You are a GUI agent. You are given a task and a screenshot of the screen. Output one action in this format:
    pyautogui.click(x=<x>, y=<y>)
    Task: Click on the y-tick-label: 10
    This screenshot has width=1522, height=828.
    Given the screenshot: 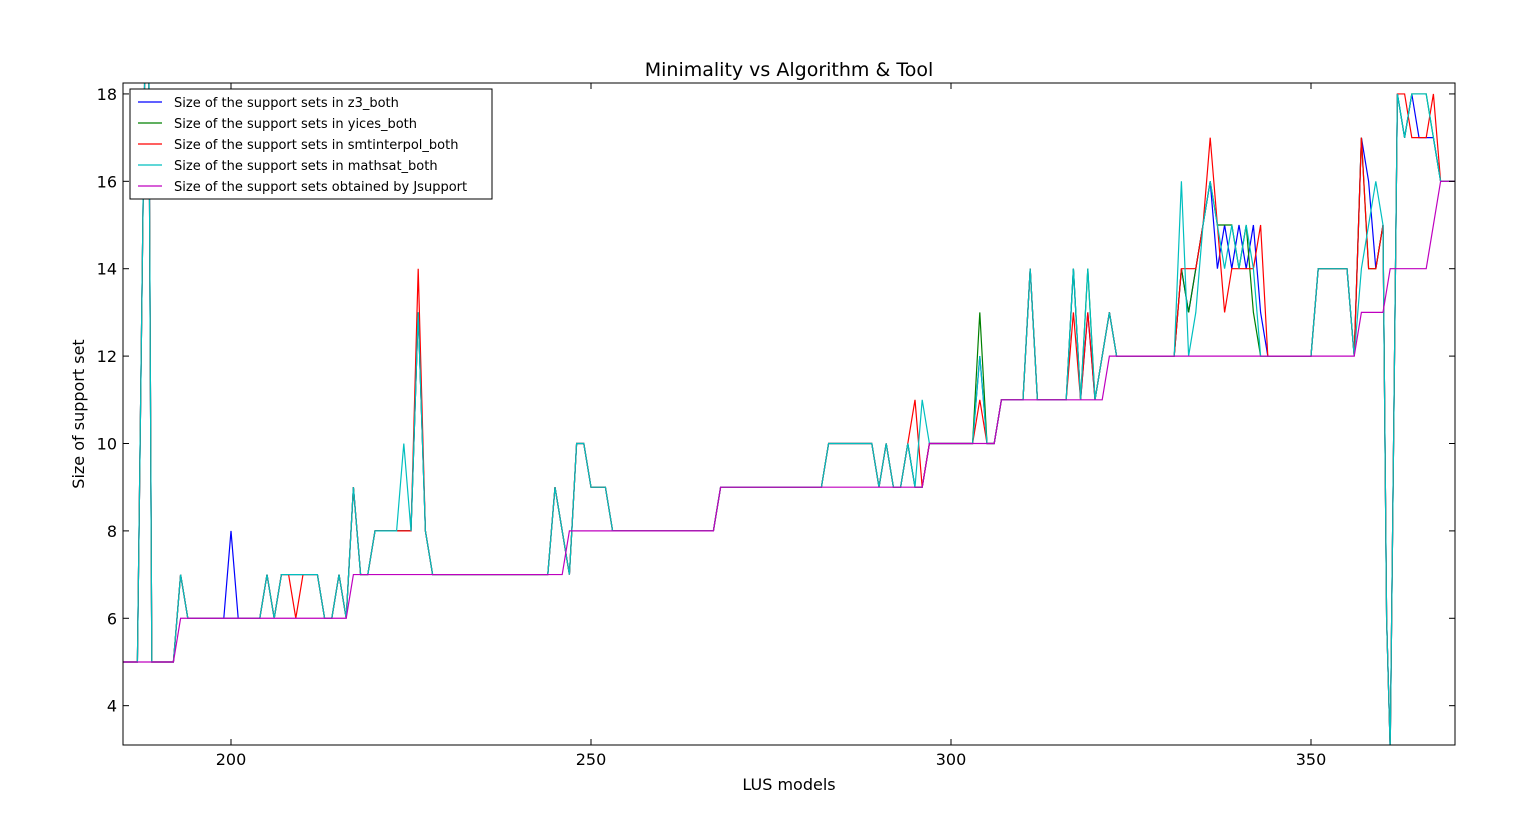 What is the action you would take?
    pyautogui.click(x=107, y=443)
    